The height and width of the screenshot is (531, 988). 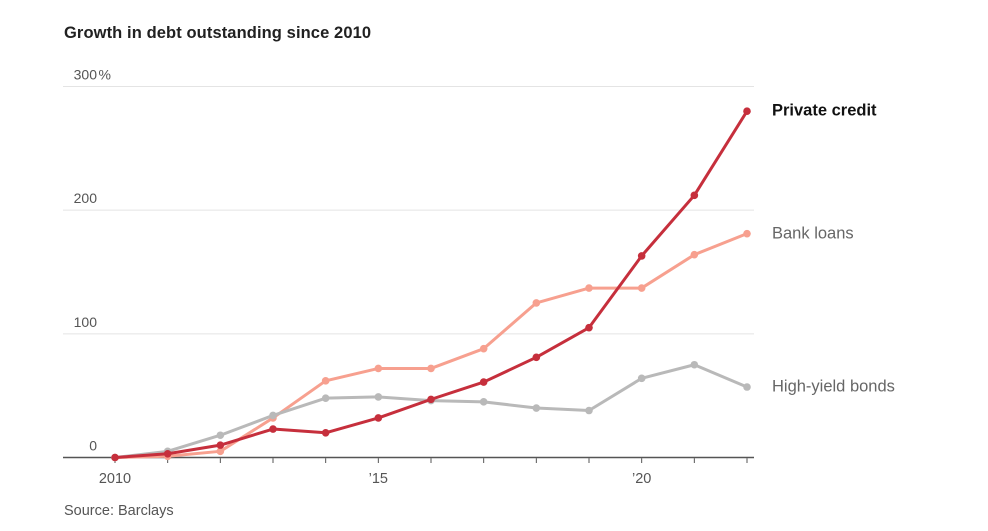 What do you see at coordinates (483, 348) in the screenshot?
I see `data-point-bank-loans-2017` at bounding box center [483, 348].